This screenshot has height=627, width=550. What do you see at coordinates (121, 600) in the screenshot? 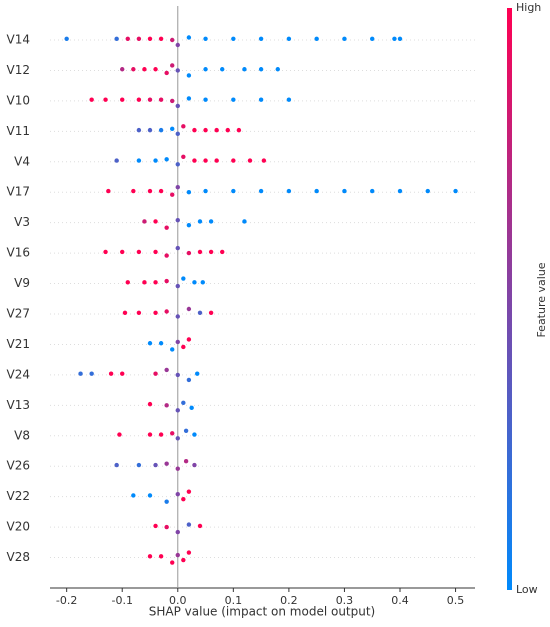
I see `x-tick-label: -0.1` at bounding box center [121, 600].